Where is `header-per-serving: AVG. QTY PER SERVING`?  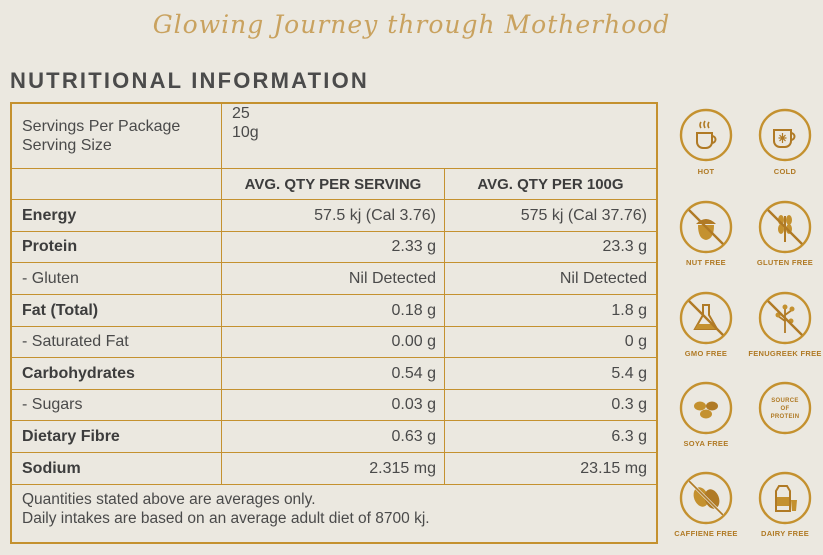
header-per-serving: AVG. QTY PER SERVING is located at coordinates (333, 184).